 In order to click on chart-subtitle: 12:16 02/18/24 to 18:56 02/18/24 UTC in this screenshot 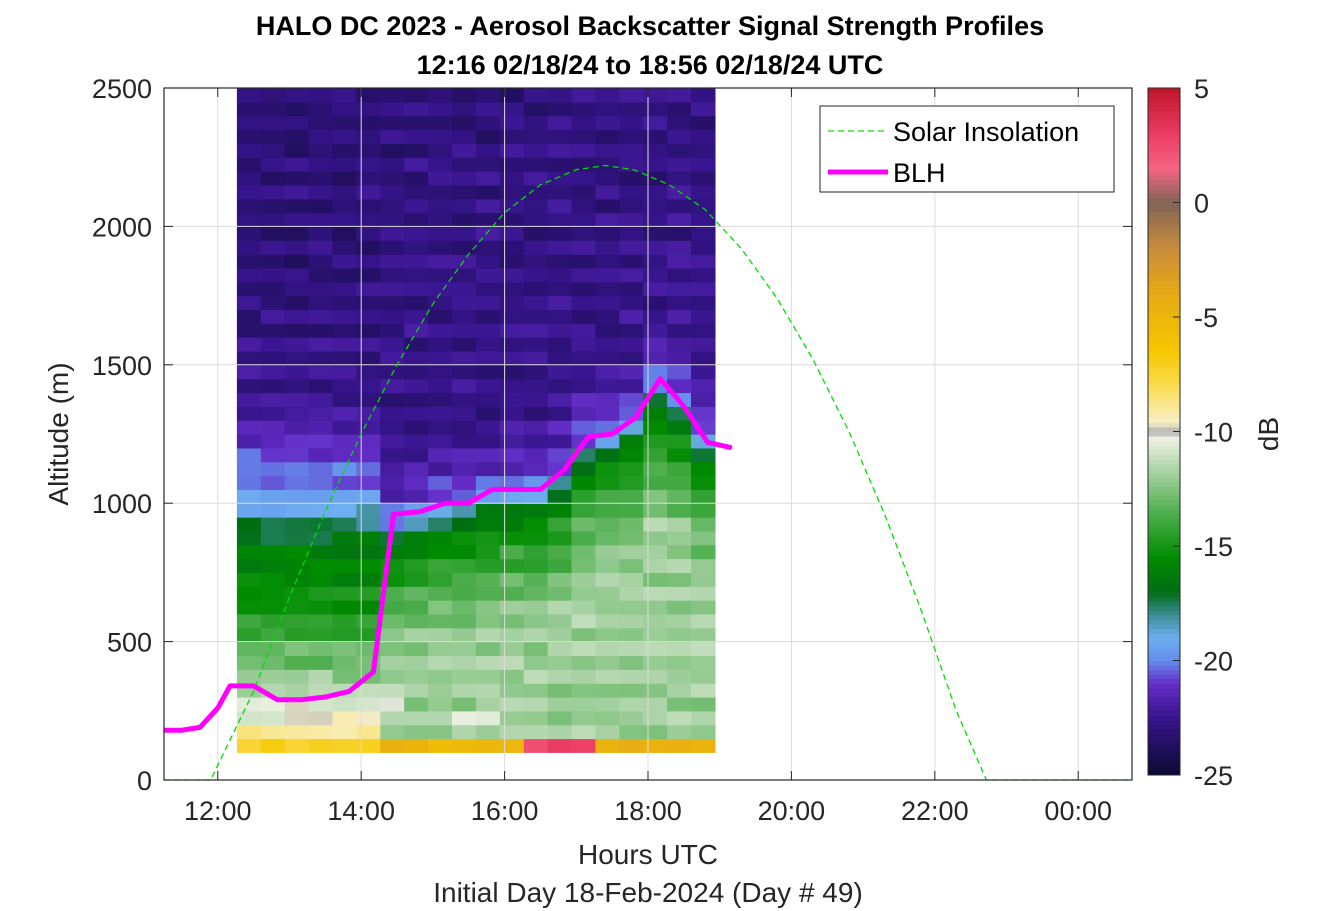, I will do `click(650, 65)`.